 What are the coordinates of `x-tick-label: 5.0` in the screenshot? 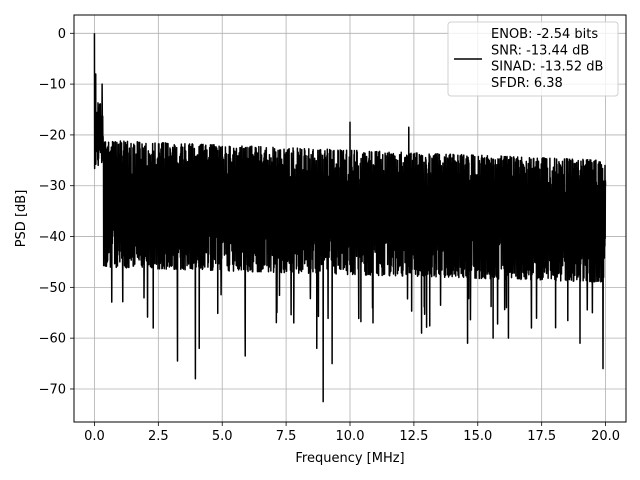 It's located at (222, 436).